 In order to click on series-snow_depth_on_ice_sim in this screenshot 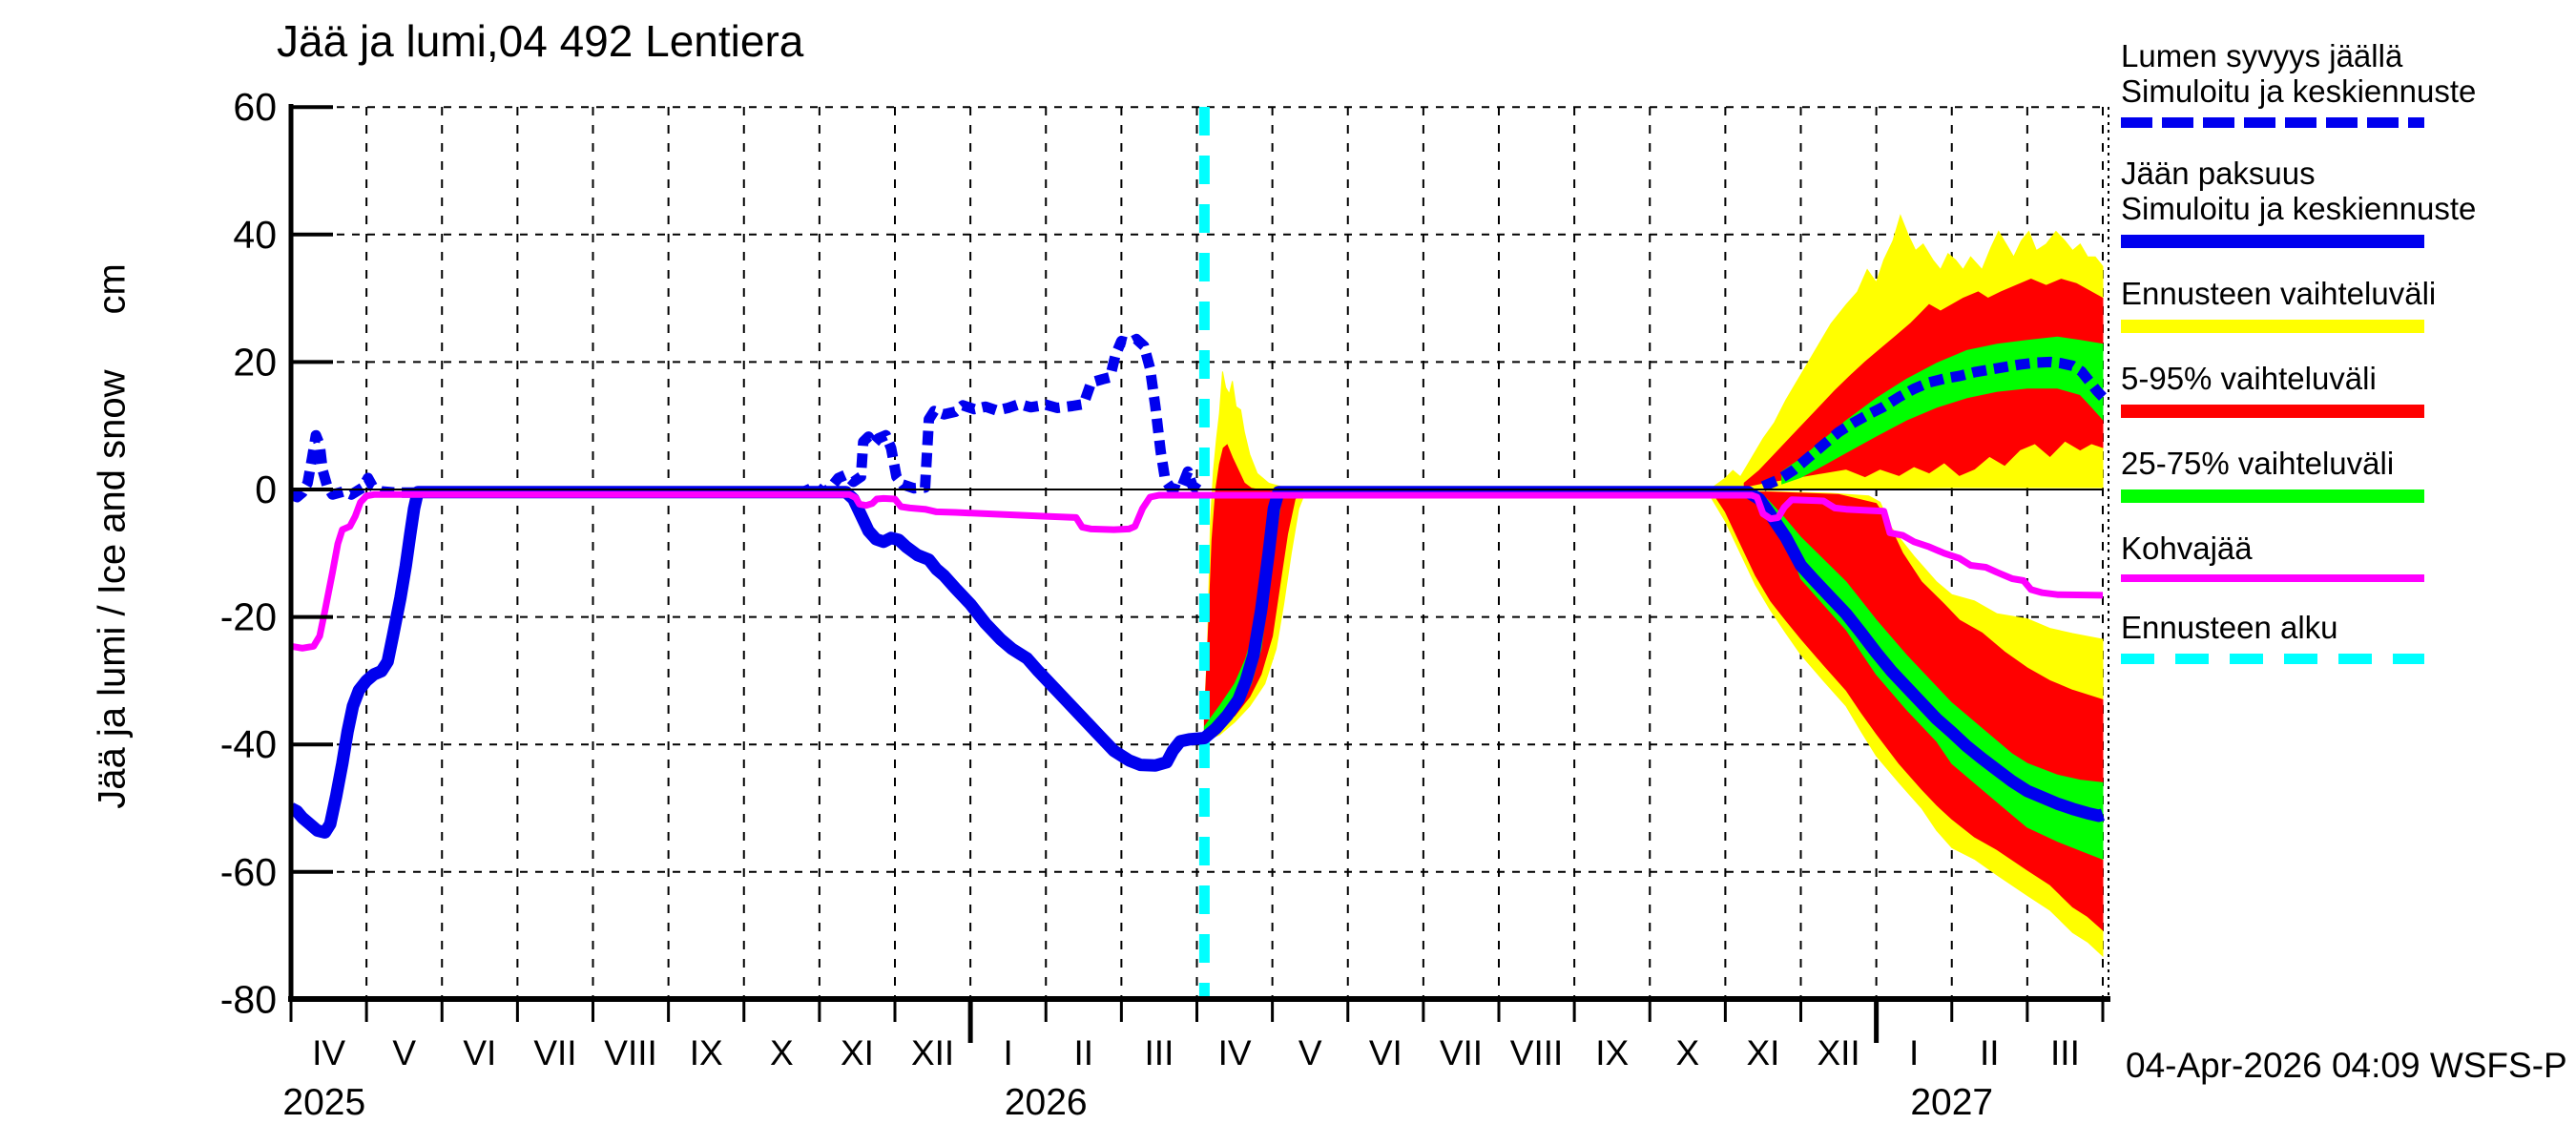, I will do `click(747, 418)`.